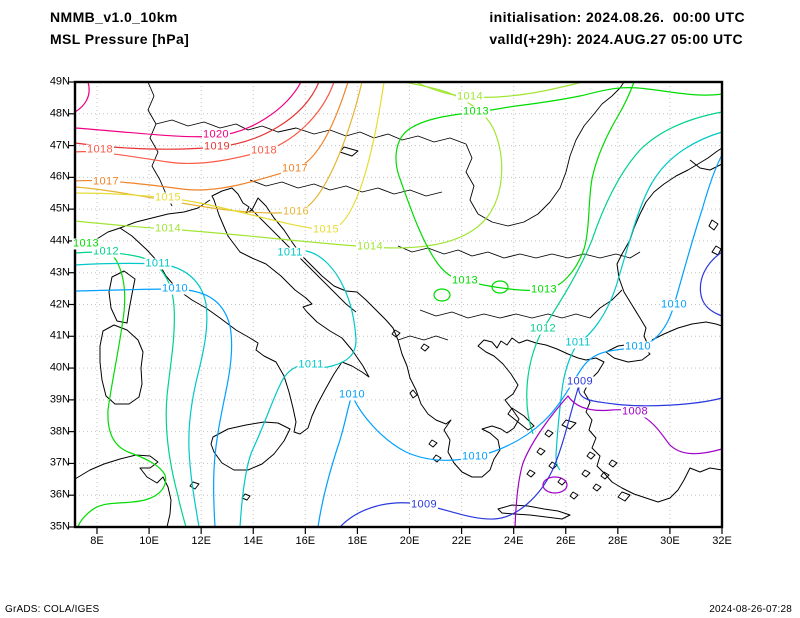 The image size is (800, 618). Describe the element at coordinates (750, 609) in the screenshot. I see `creation-timestamp: 2024-08-26-07:28` at that location.